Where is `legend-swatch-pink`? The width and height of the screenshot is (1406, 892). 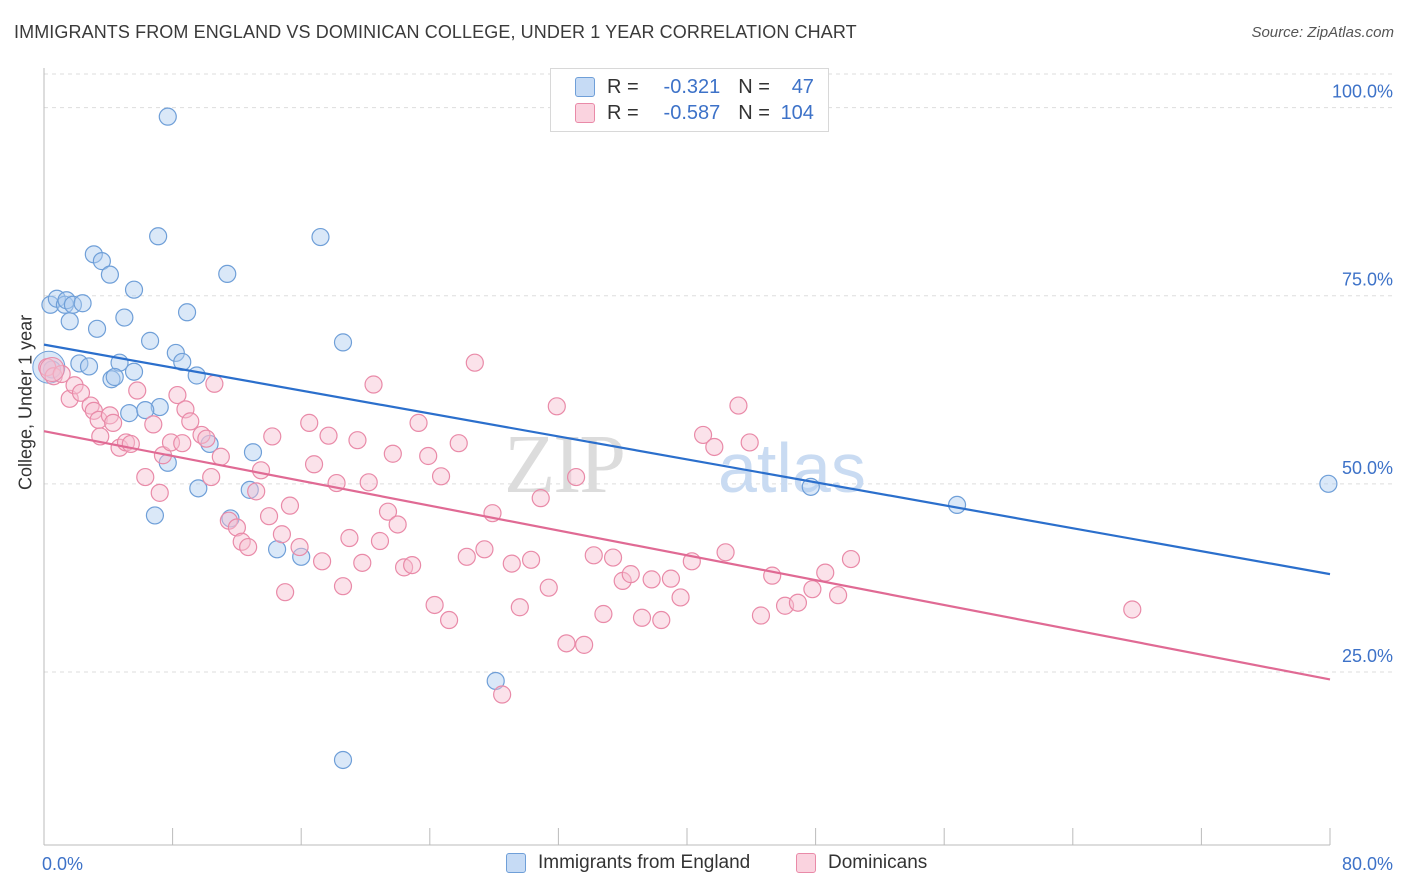
legend-swatch-pink is located at coordinates (585, 113).